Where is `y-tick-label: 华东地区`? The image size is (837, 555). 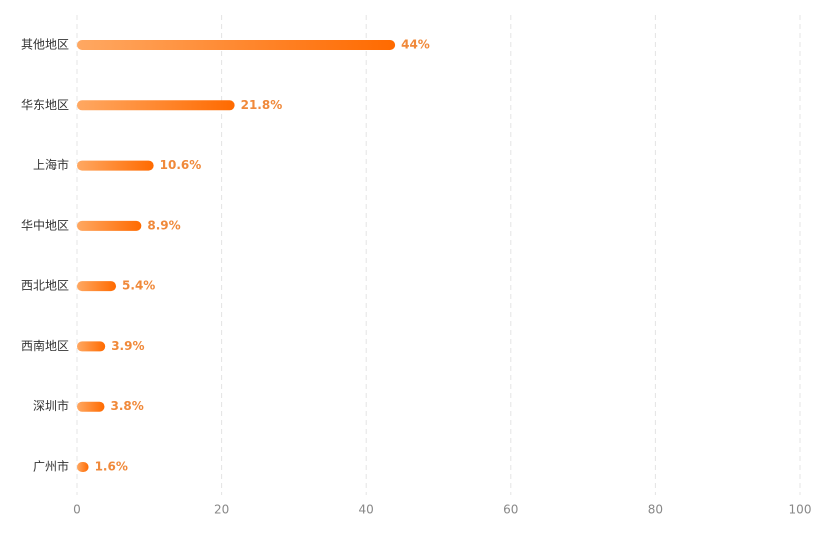 y-tick-label: 华东地区 is located at coordinates (45, 105).